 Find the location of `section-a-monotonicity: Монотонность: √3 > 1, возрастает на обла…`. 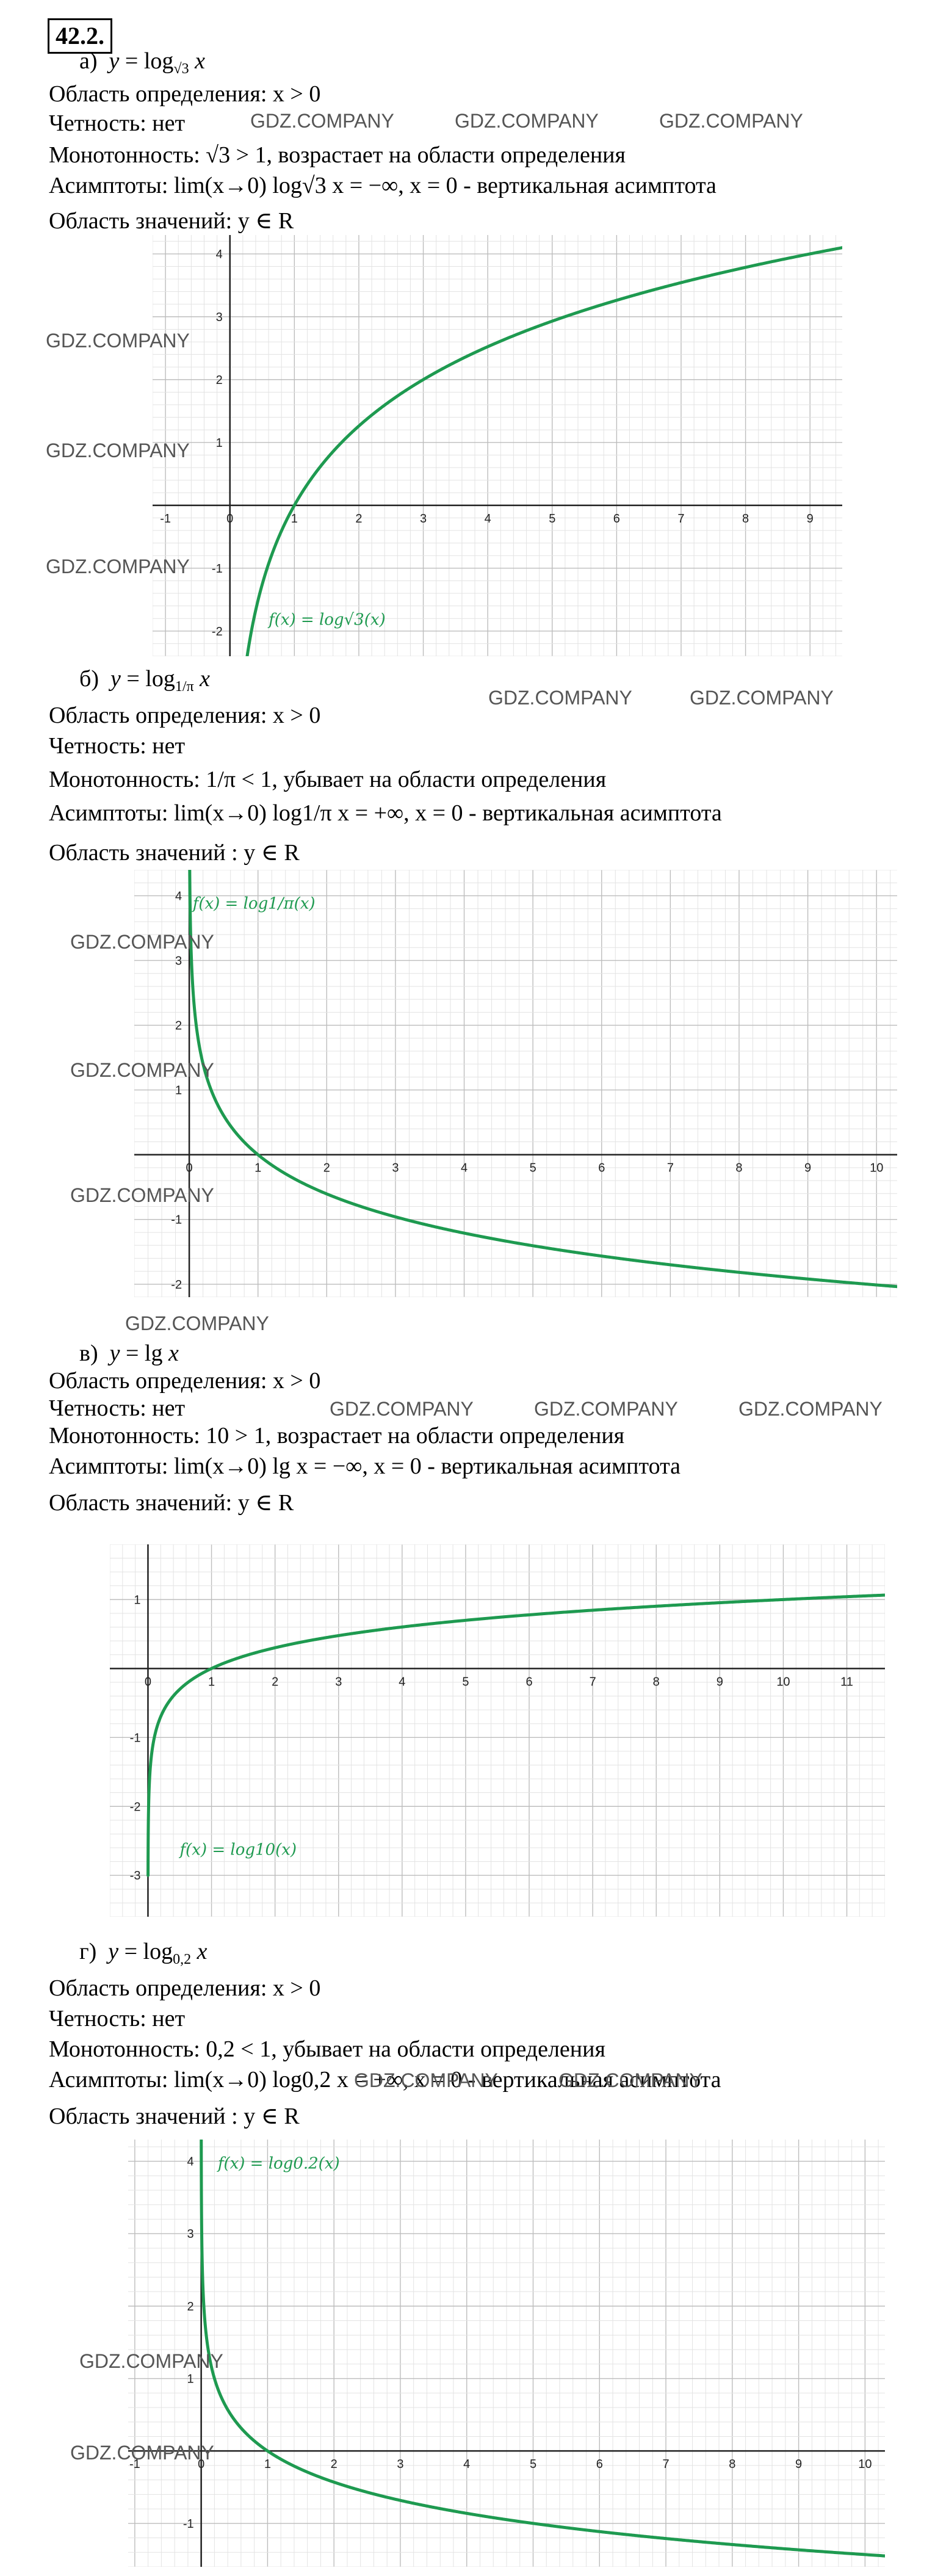

section-a-monotonicity: Монотонность: √3 > 1, возрастает на обла… is located at coordinates (337, 155).